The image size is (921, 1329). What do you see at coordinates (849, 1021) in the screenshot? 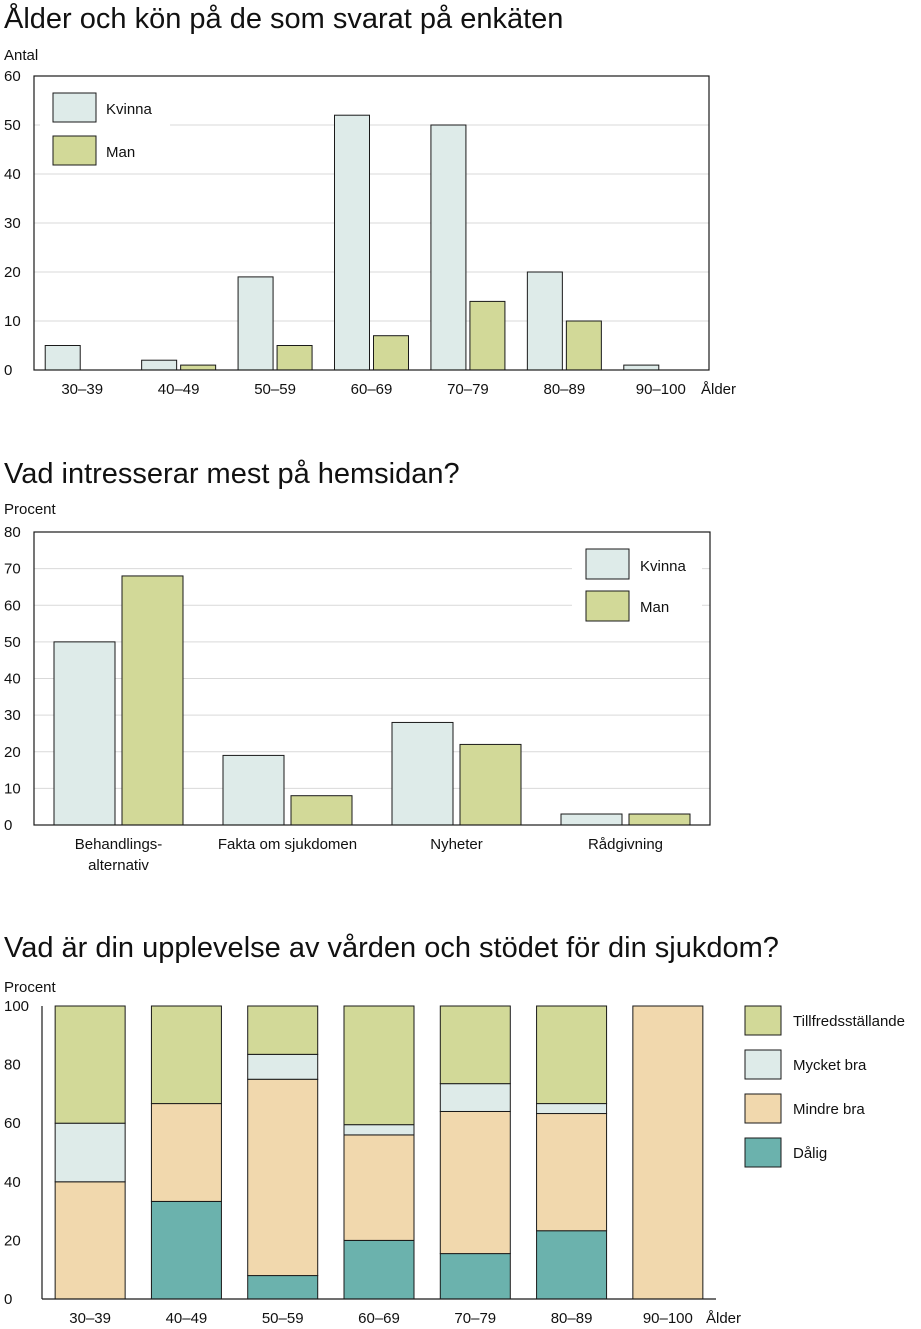
I see `legend-label-tillfredsställande: Tillfredsställande` at bounding box center [849, 1021].